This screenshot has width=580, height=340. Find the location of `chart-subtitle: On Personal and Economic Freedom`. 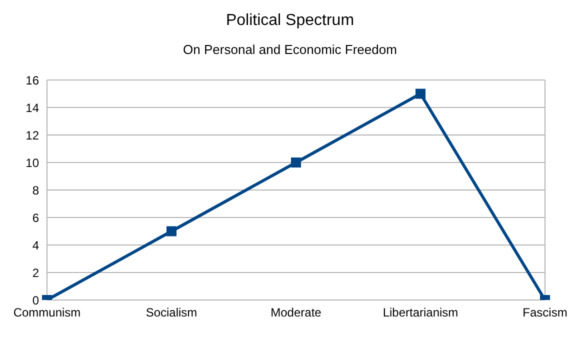

chart-subtitle: On Personal and Economic Freedom is located at coordinates (290, 49).